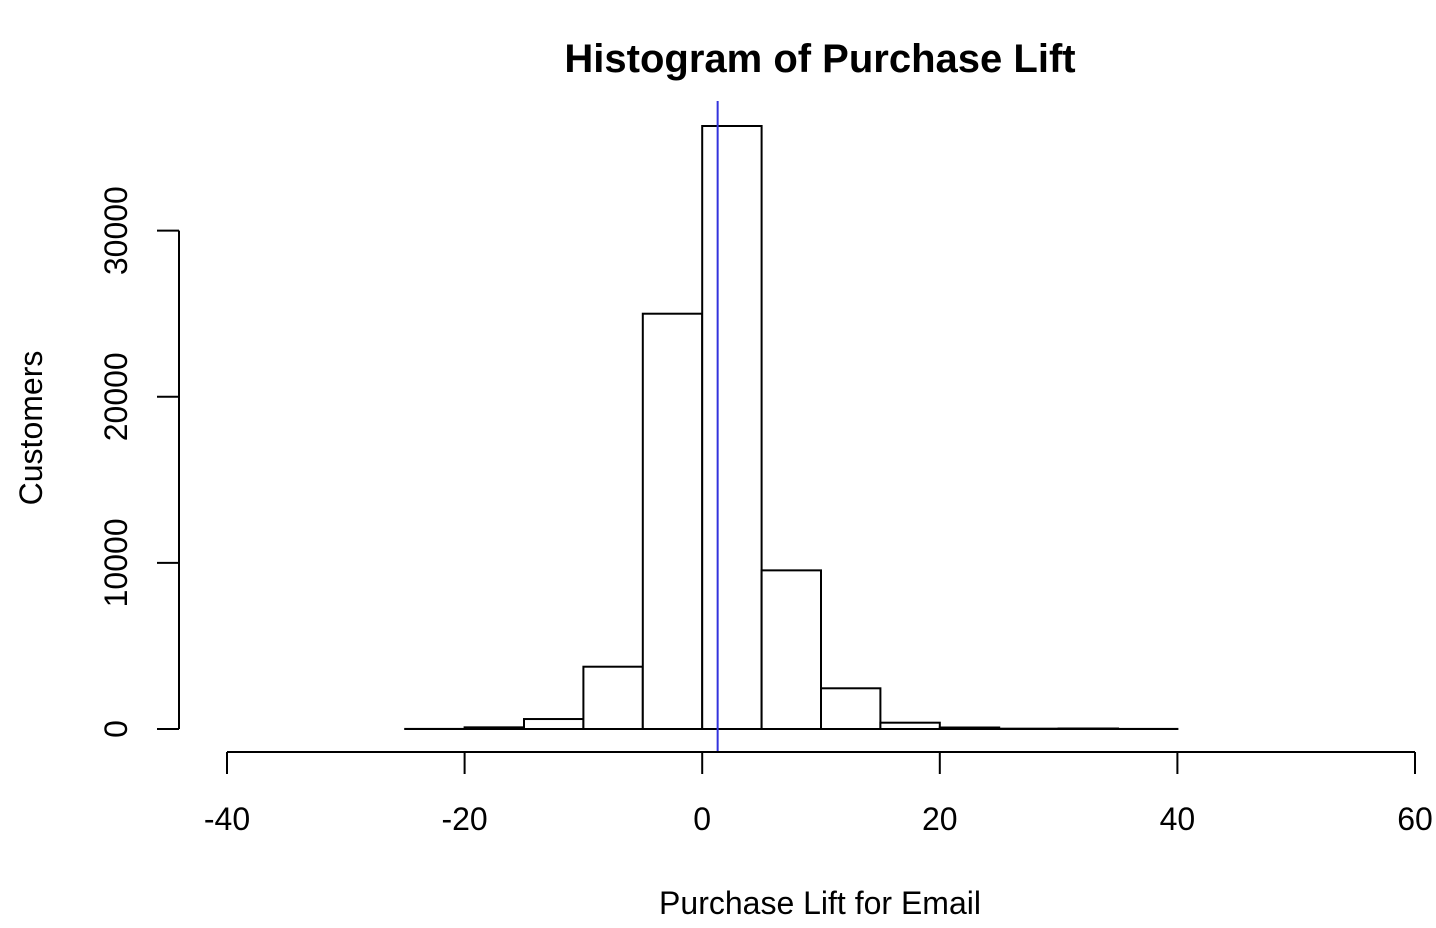 The width and height of the screenshot is (1436, 928). Describe the element at coordinates (116, 230) in the screenshot. I see `y-tick-label: 30000` at that location.